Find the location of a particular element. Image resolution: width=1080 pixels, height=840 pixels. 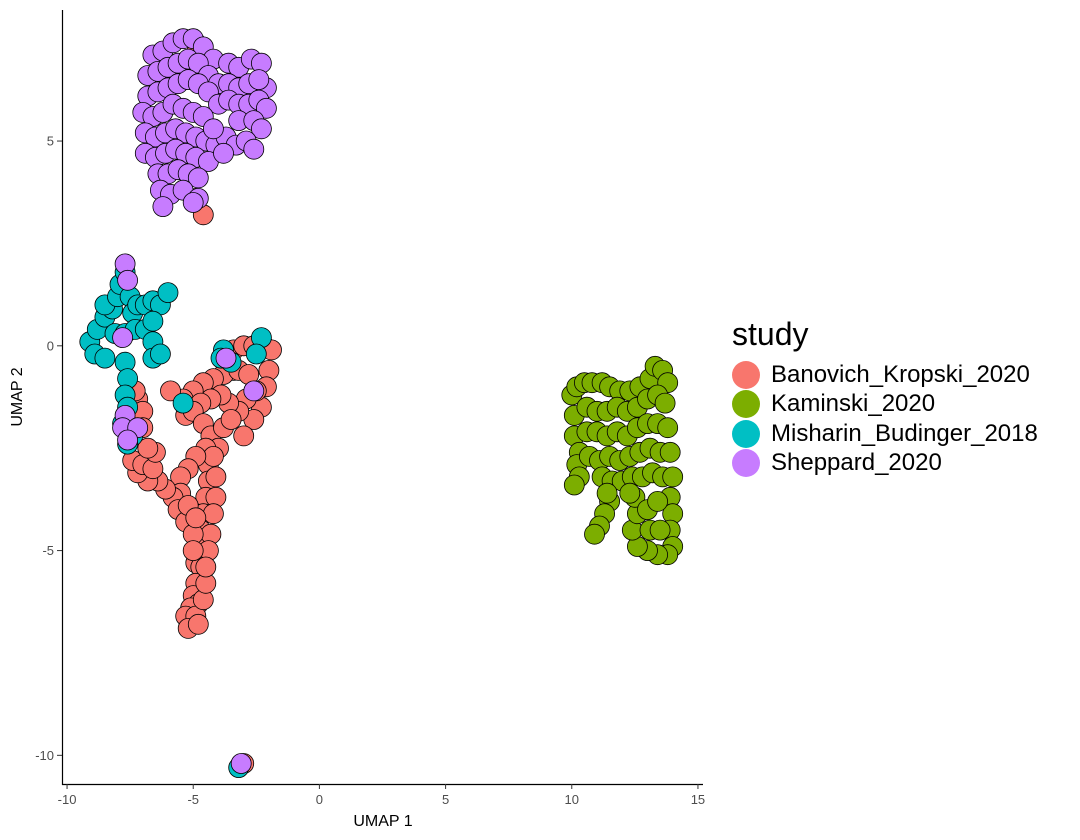

y-tick-label: 5 is located at coordinates (50, 141).